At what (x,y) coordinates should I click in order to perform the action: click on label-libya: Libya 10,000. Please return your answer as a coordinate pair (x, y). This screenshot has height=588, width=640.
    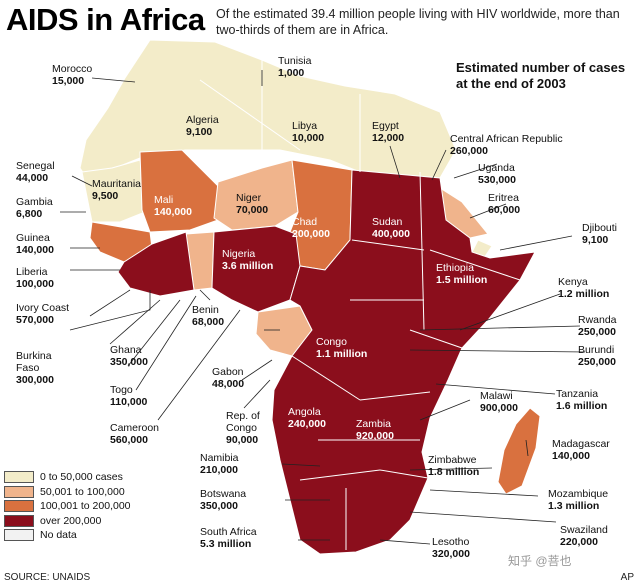
    Looking at the image, I should click on (308, 132).